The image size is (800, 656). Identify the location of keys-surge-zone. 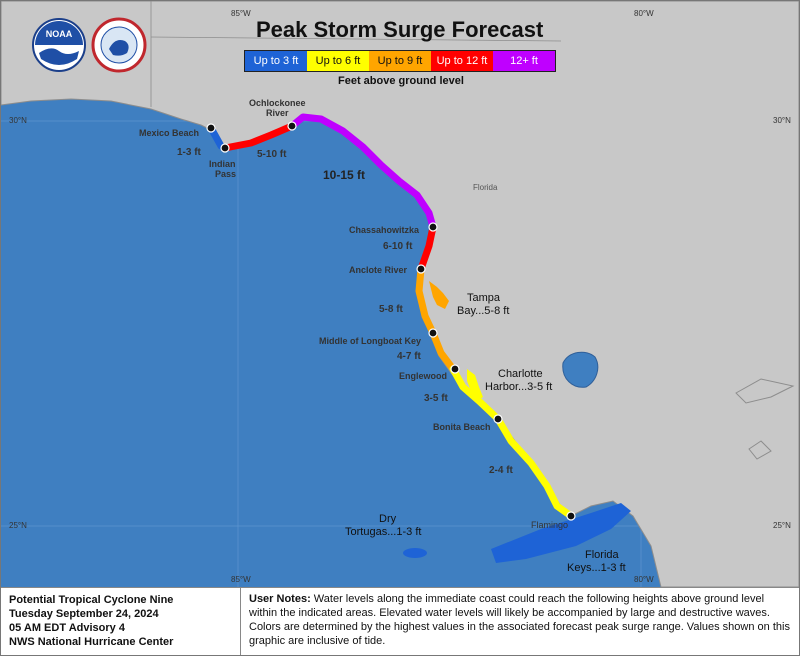
(561, 533).